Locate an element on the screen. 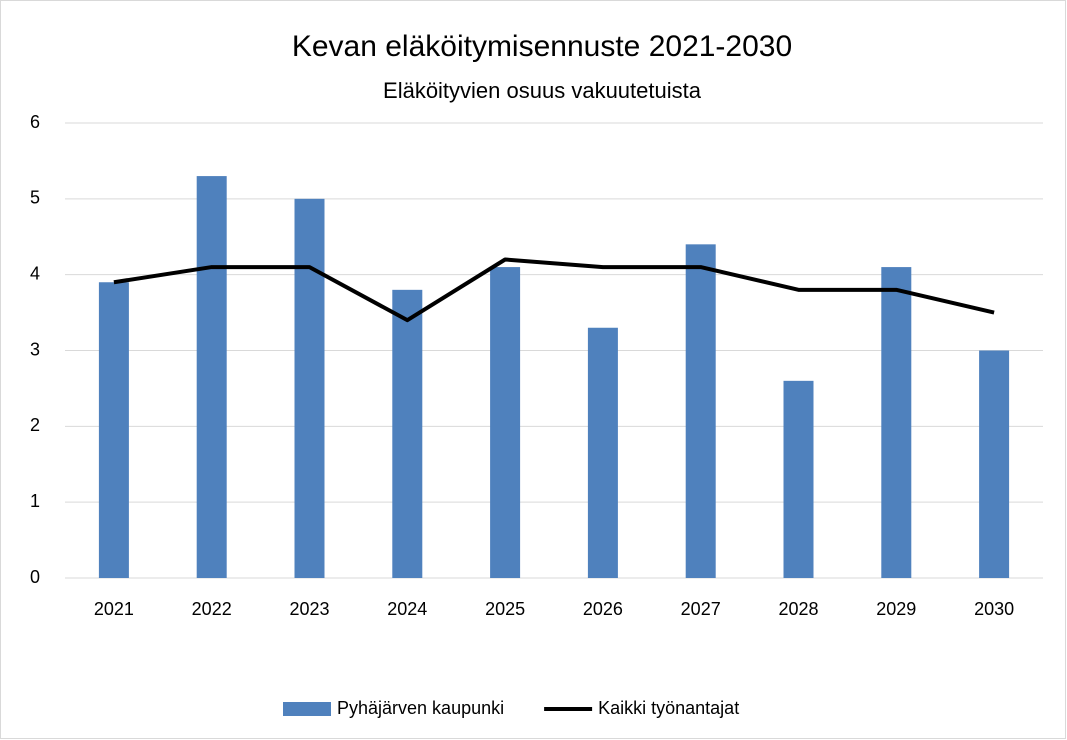 The height and width of the screenshot is (740, 1067). x-tick-label: 2029 is located at coordinates (896, 609).